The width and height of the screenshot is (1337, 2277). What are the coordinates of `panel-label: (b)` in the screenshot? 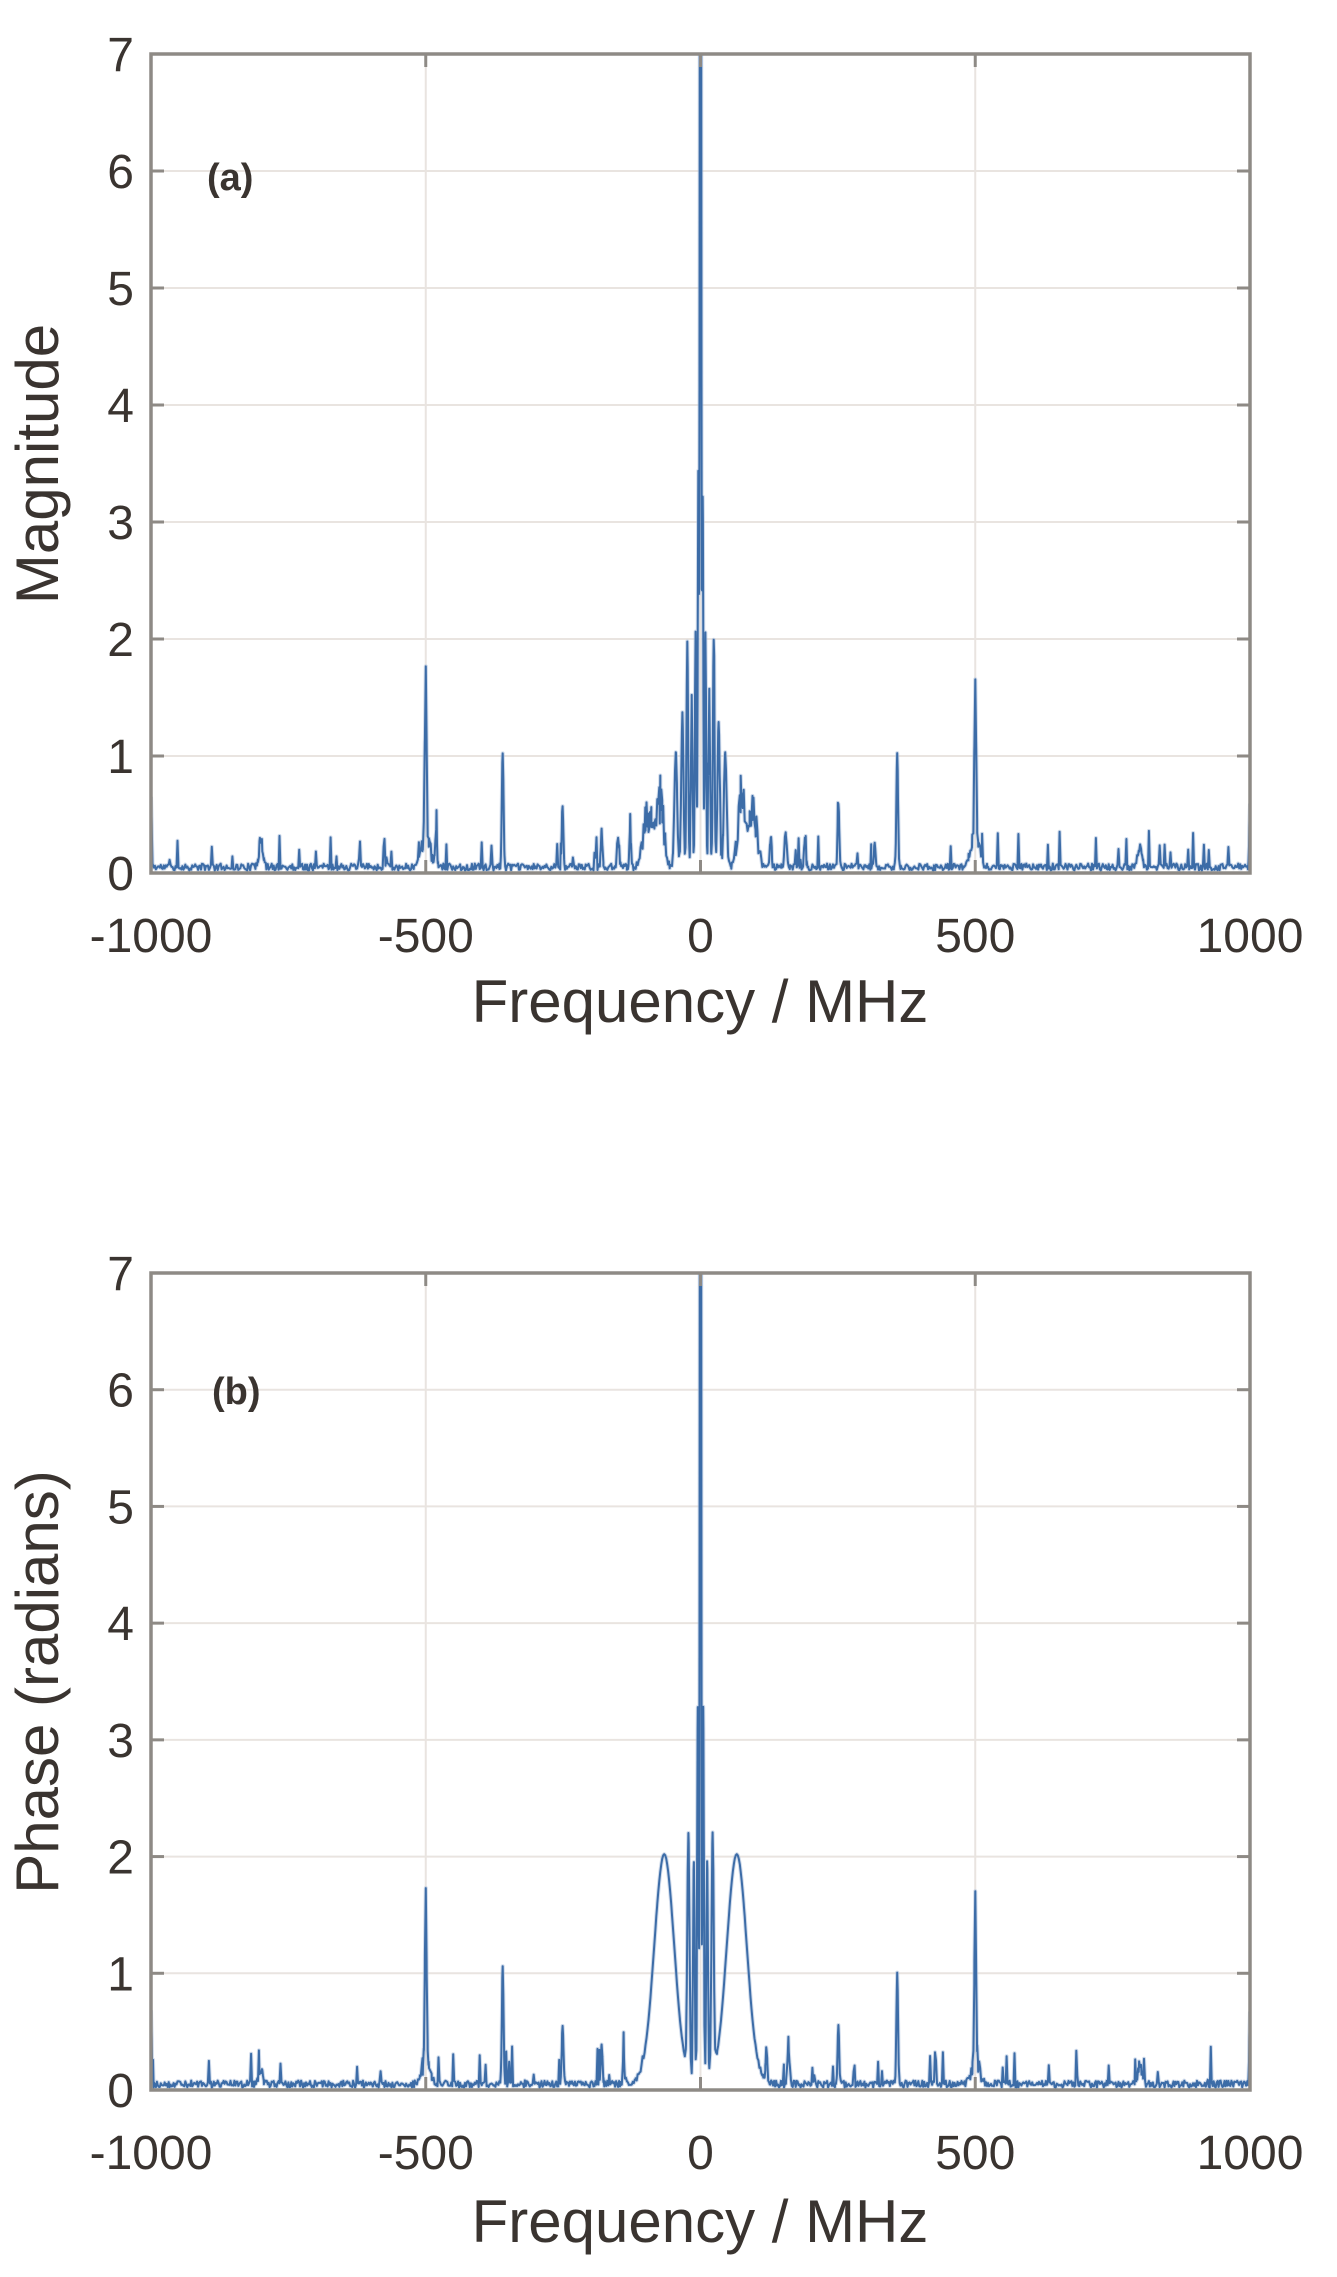 It's located at (236, 1392).